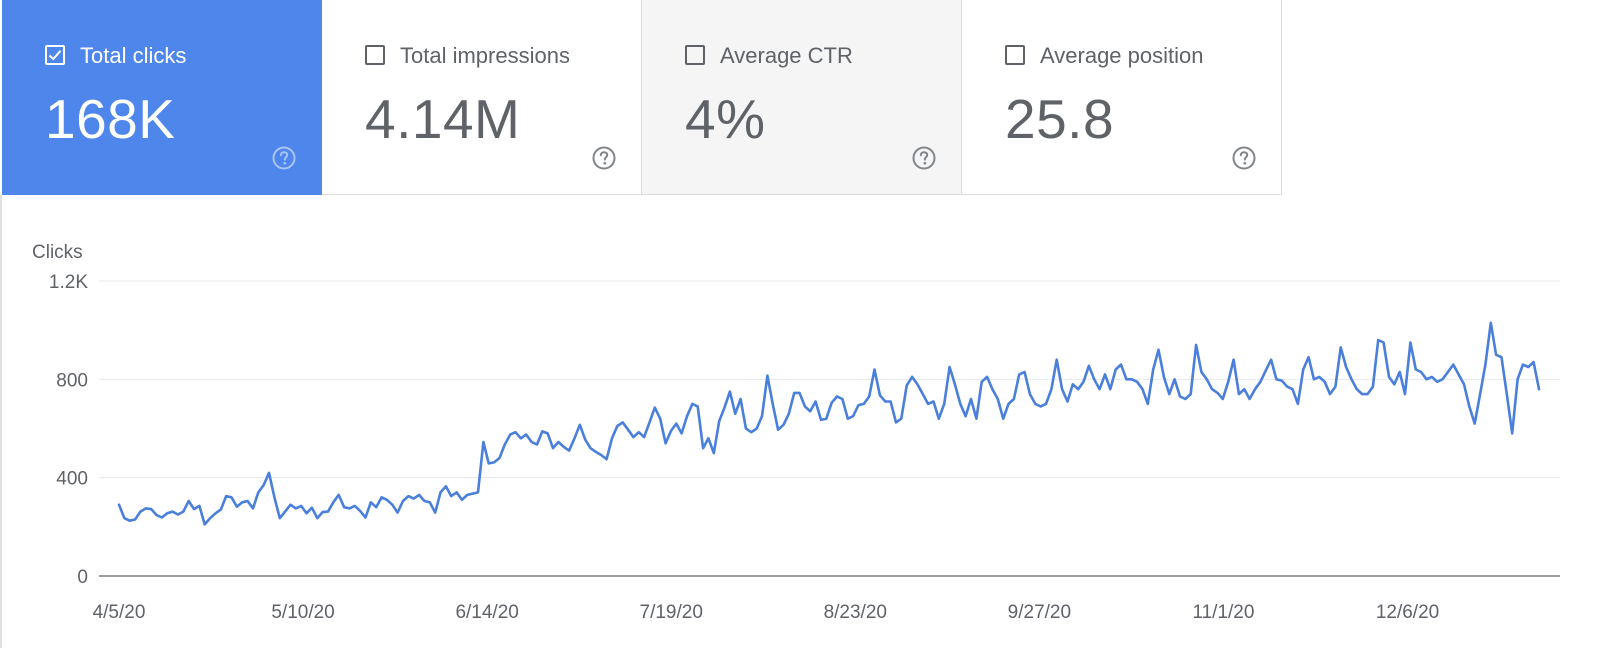 Image resolution: width=1600 pixels, height=648 pixels. What do you see at coordinates (1060, 119) in the screenshot?
I see `metric-value: 25.8` at bounding box center [1060, 119].